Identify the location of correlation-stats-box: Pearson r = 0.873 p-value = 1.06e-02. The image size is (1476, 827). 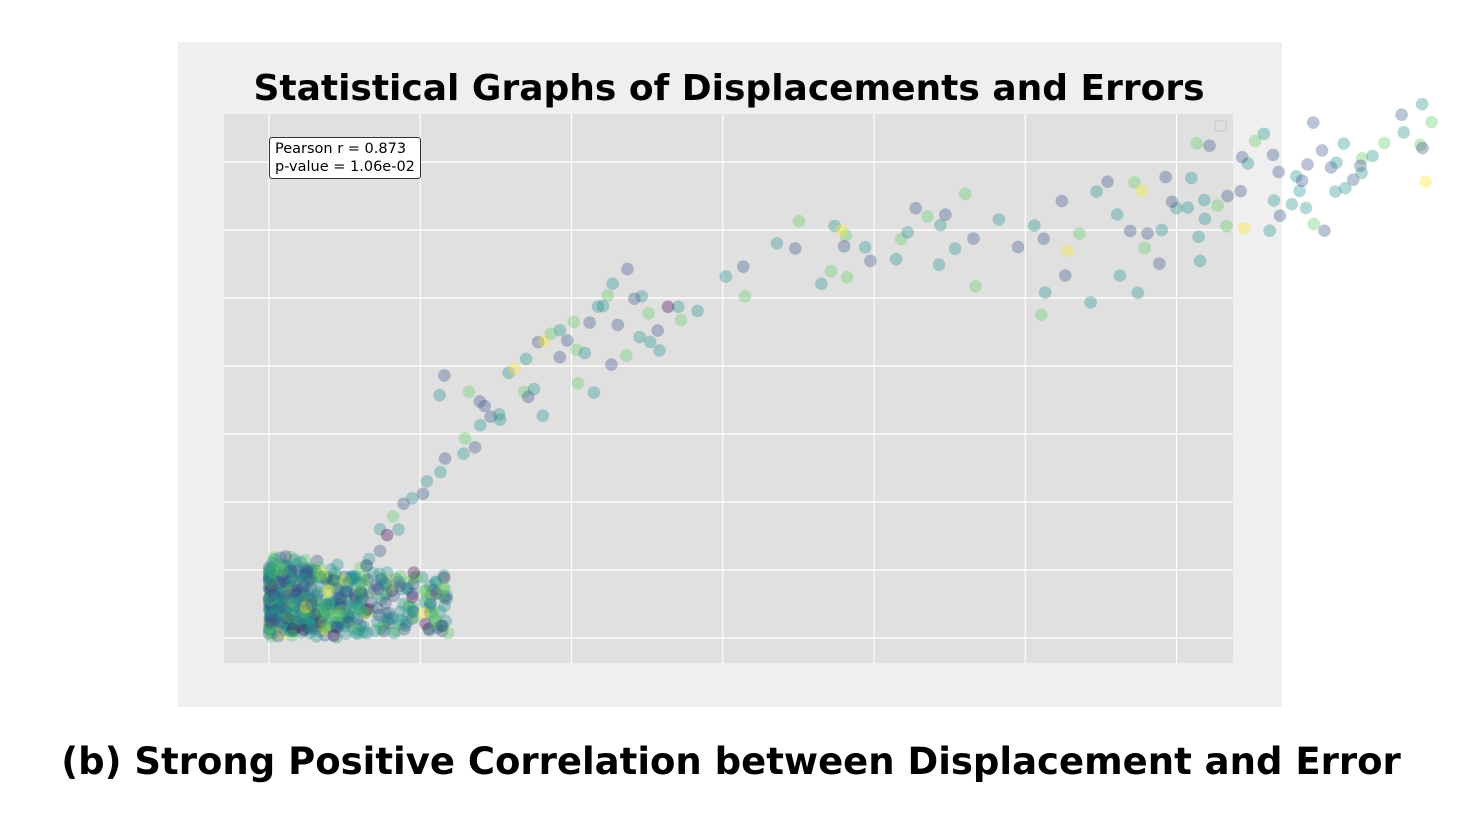
(345, 158).